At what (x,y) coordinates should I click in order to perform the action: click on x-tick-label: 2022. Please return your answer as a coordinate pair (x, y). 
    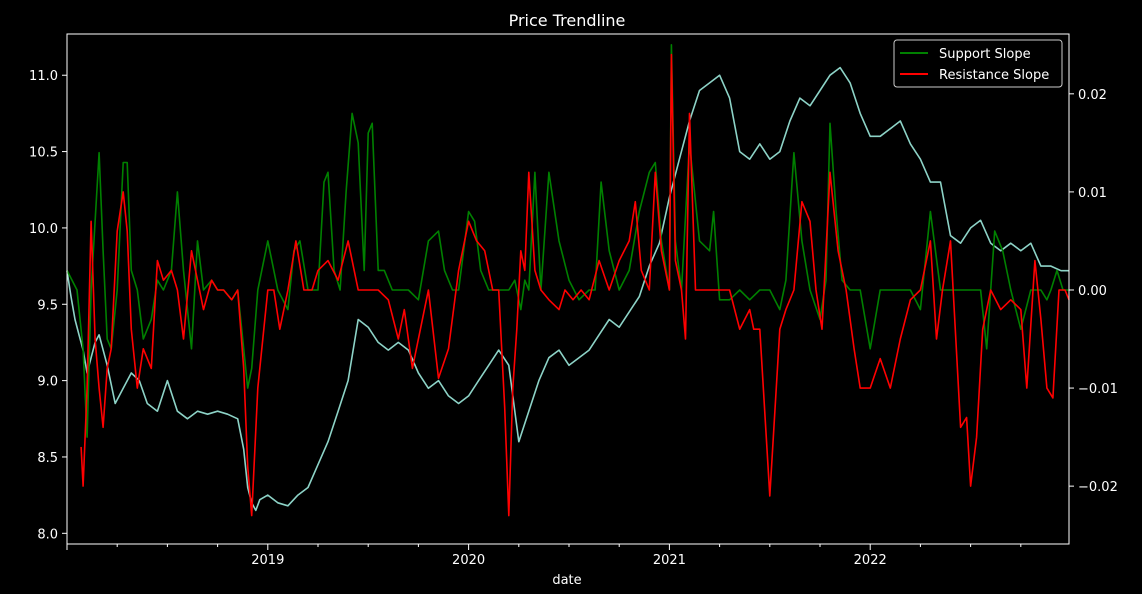
    Looking at the image, I should click on (870, 560).